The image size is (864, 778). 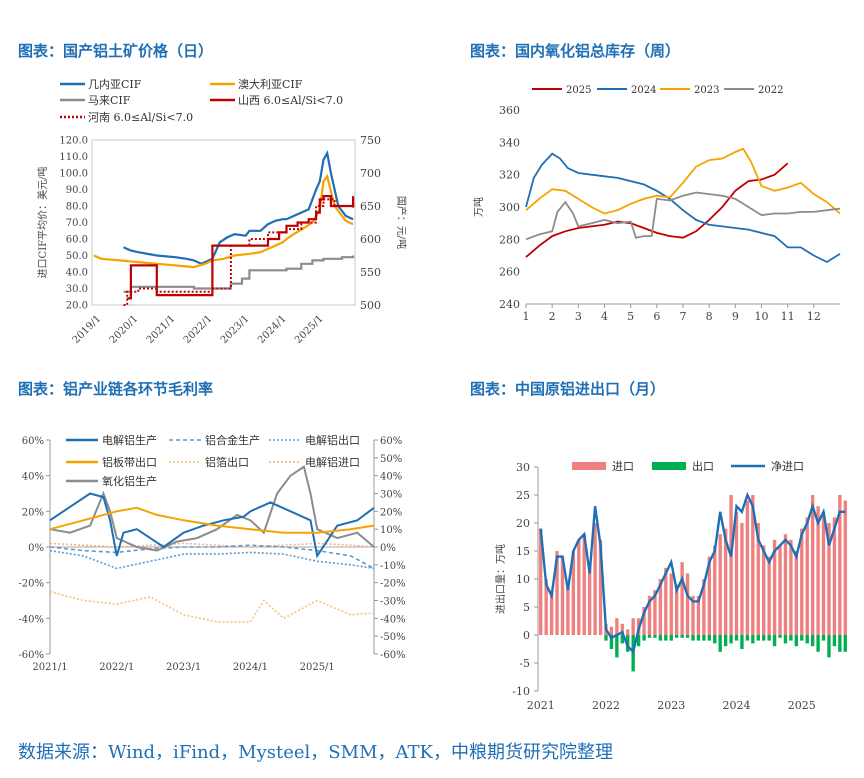 What do you see at coordinates (526, 607) in the screenshot?
I see `y-tick-label: 5` at bounding box center [526, 607].